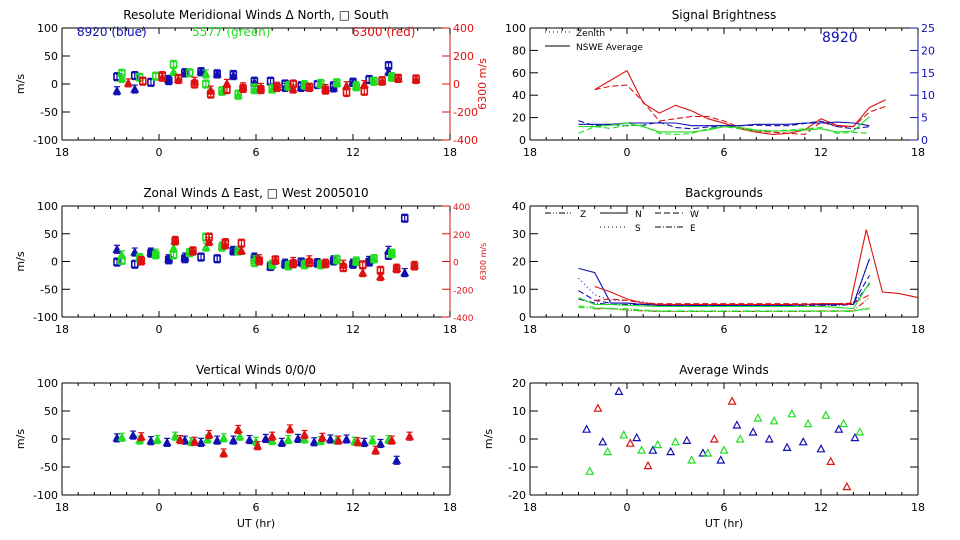  I want to click on legend-item: 8920 (blue), so click(112, 32).